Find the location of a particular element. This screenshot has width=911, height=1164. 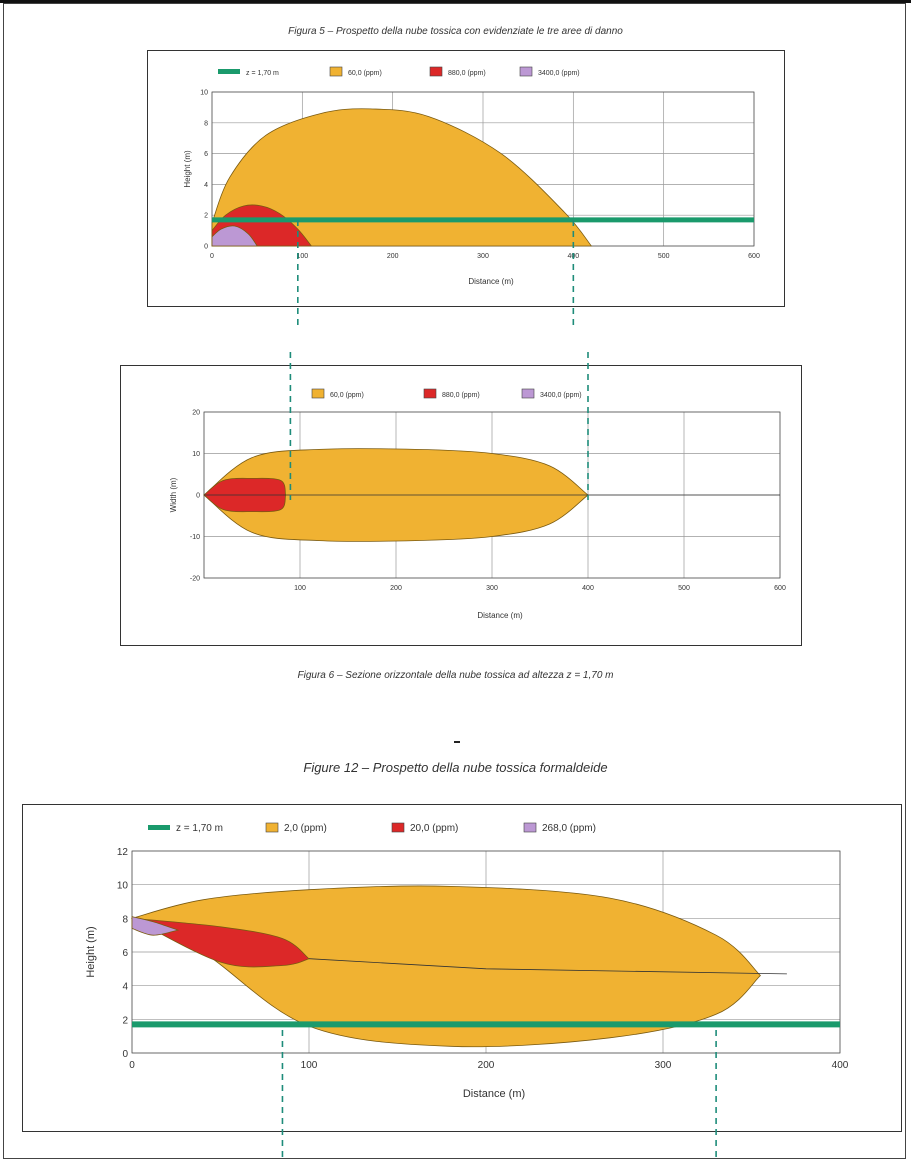

fig12-x-tick-label: 100 is located at coordinates (309, 1065).